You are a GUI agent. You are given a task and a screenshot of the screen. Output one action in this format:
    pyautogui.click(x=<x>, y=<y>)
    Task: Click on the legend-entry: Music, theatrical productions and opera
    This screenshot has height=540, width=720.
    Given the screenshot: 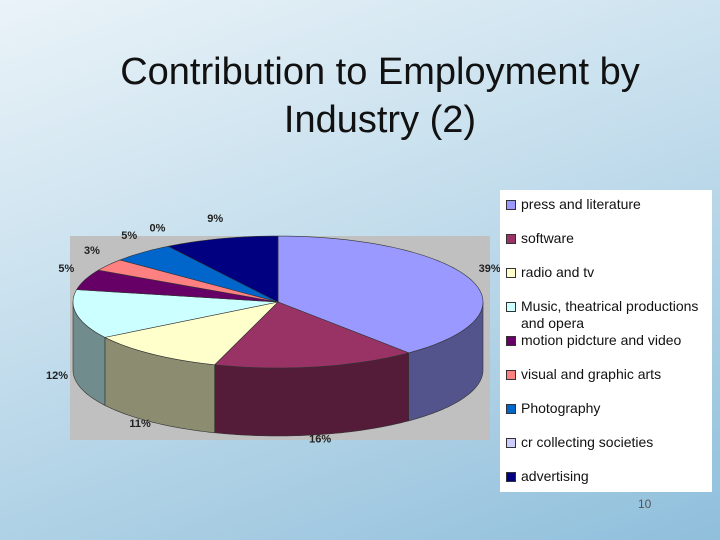 What is the action you would take?
    pyautogui.click(x=607, y=315)
    